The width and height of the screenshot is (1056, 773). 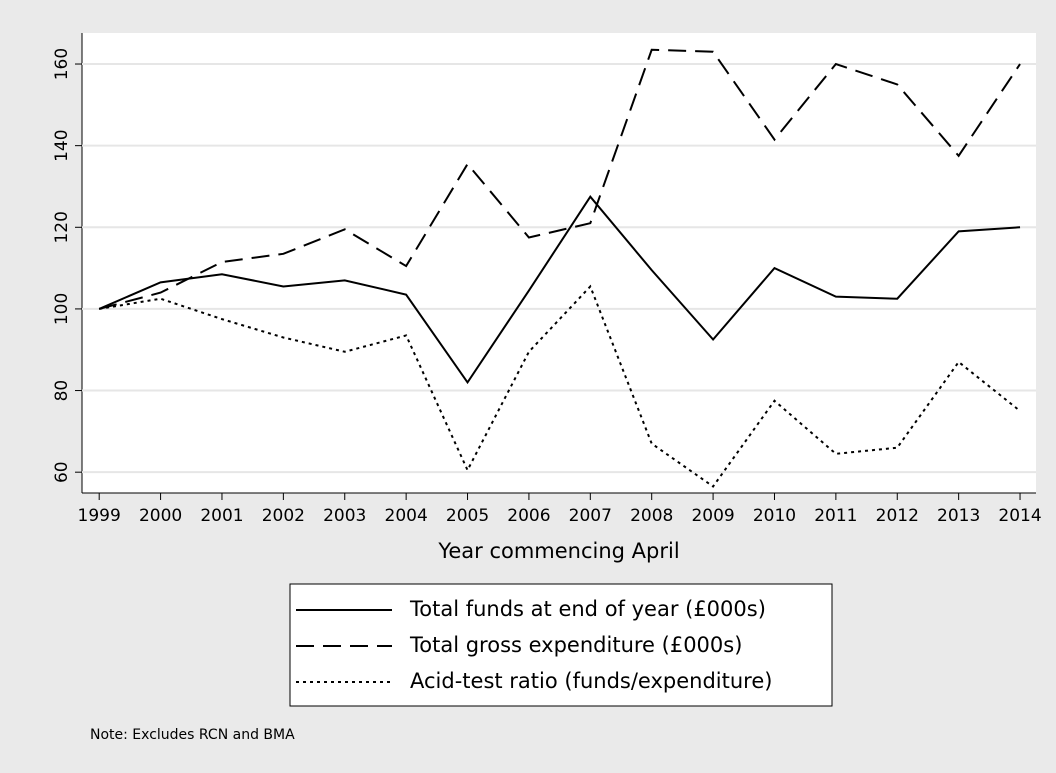 I want to click on y-tick-label: 140, so click(x=62, y=145).